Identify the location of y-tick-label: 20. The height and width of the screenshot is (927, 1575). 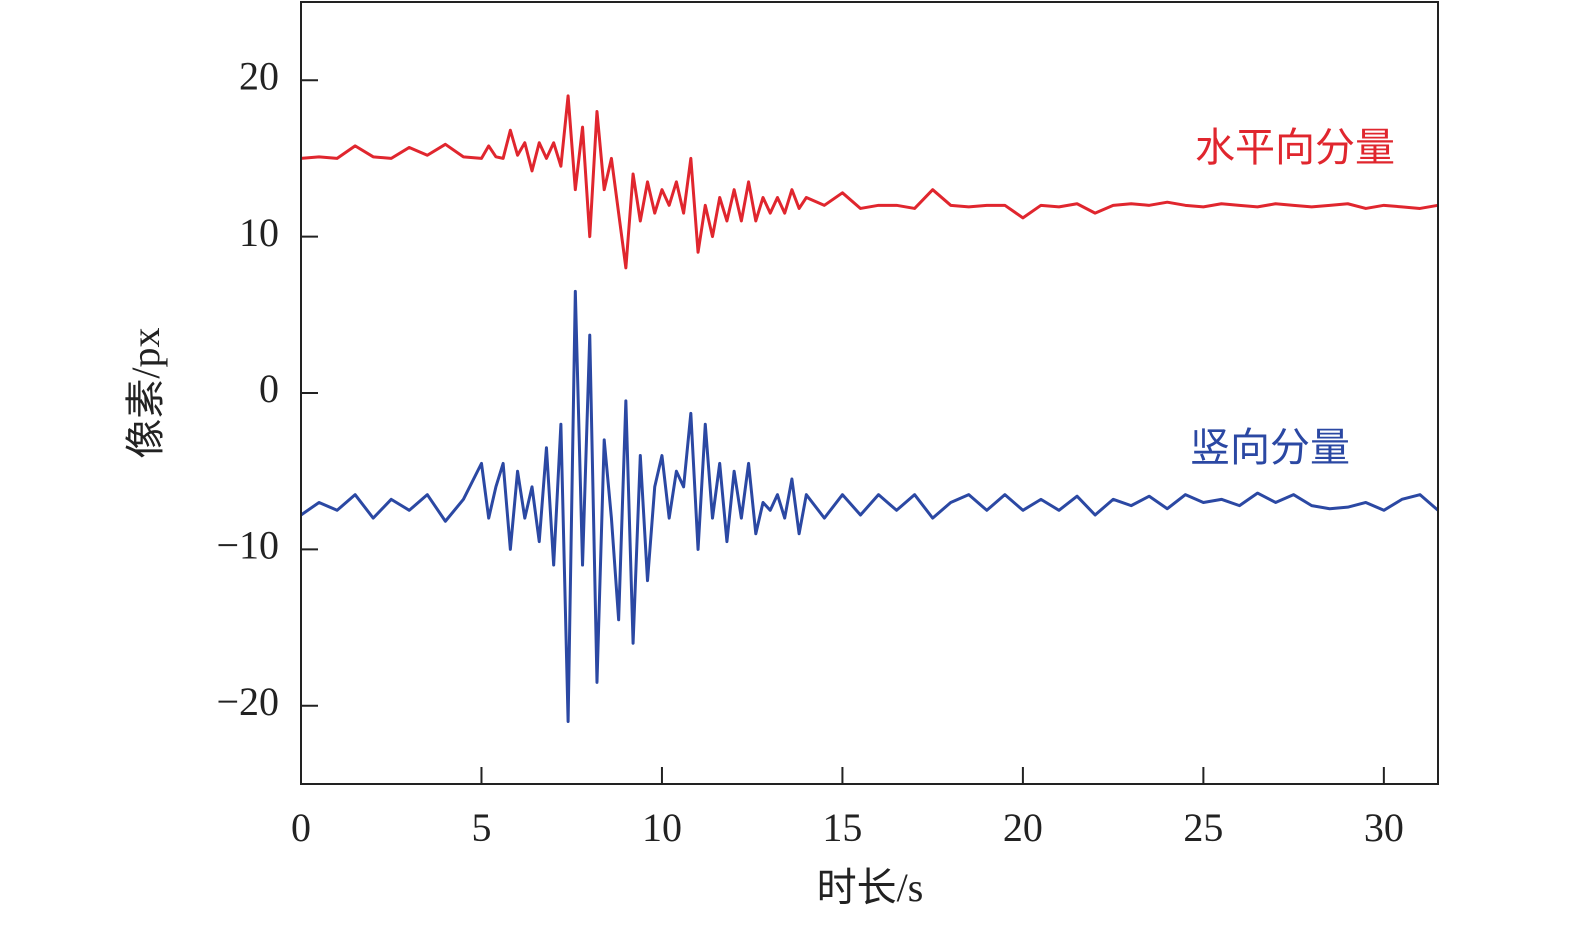
(259, 75).